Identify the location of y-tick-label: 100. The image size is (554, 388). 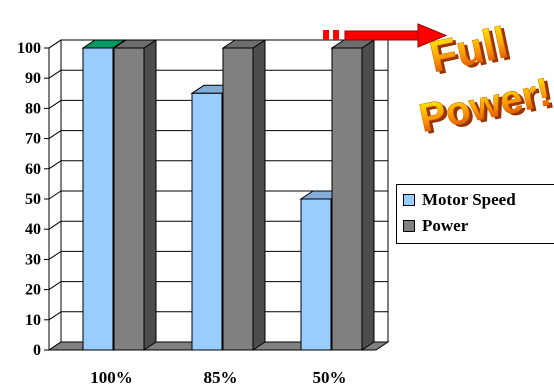
(29, 48).